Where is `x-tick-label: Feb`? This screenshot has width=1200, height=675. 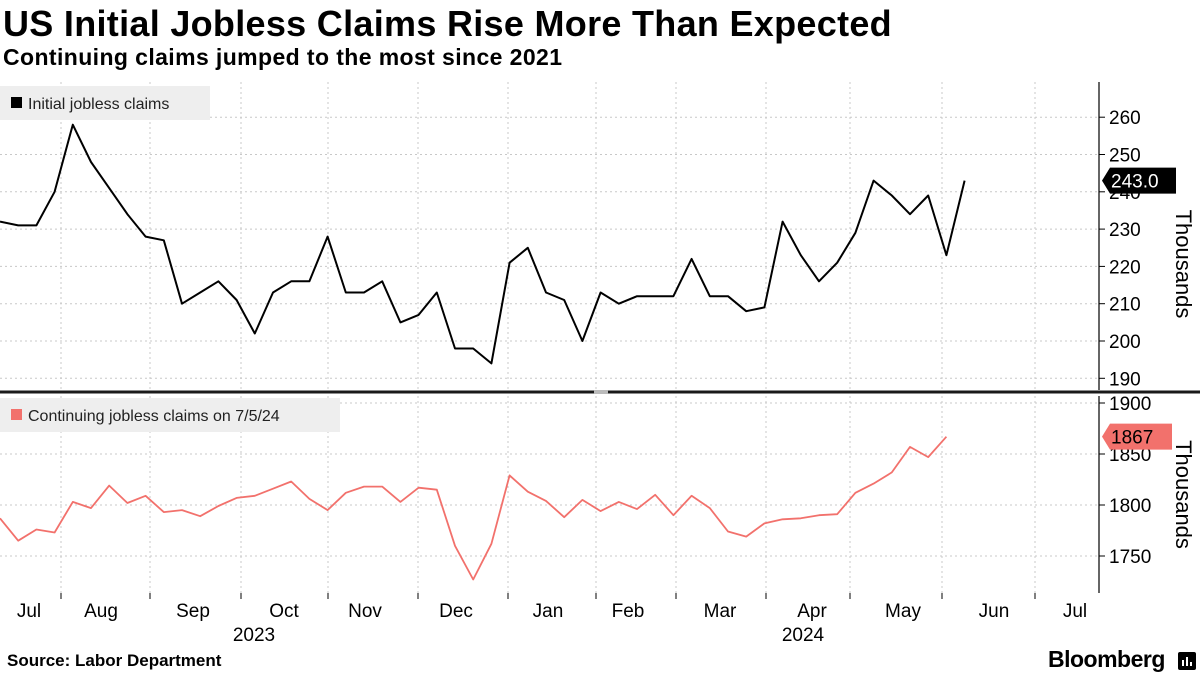 x-tick-label: Feb is located at coordinates (628, 611).